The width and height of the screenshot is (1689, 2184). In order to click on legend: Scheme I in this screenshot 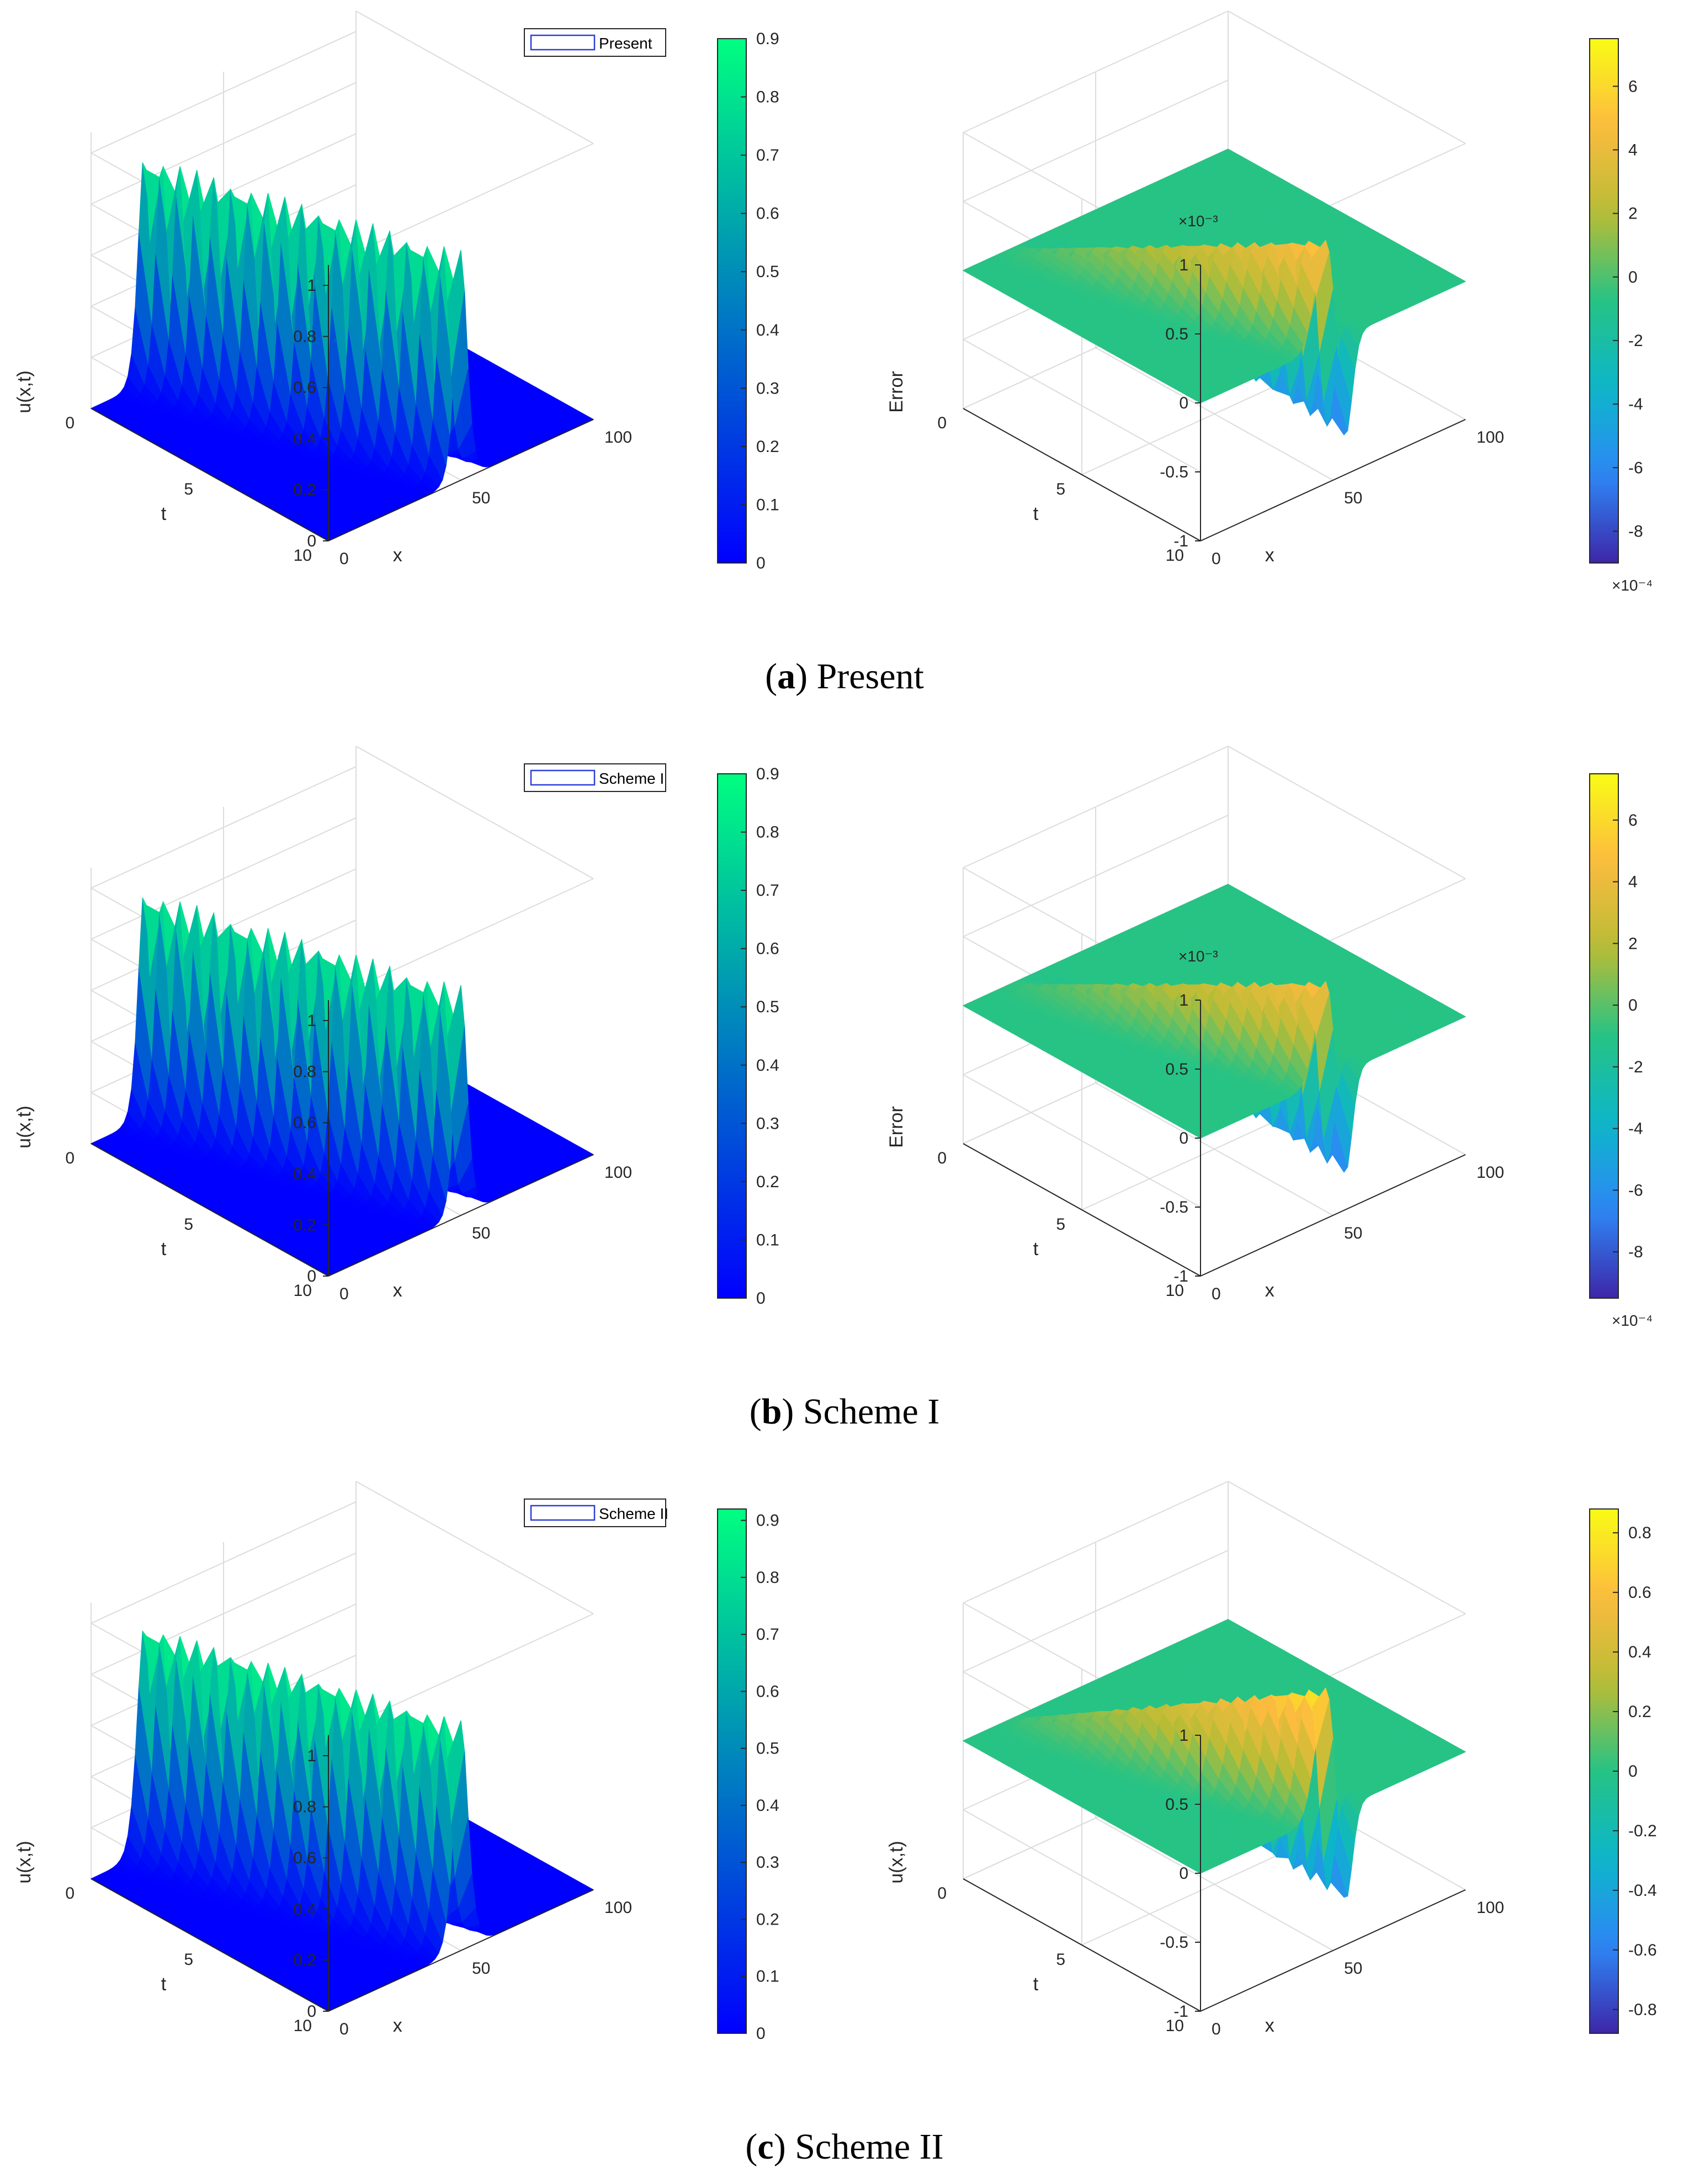, I will do `click(595, 777)`.